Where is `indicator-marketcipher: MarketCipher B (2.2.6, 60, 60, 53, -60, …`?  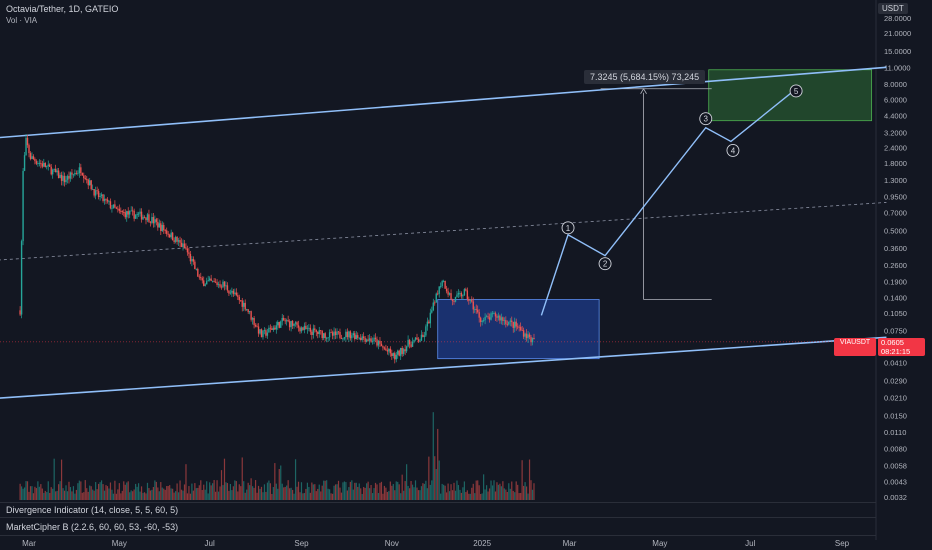 indicator-marketcipher: MarketCipher B (2.2.6, 60, 60, 53, -60, … is located at coordinates (92, 527).